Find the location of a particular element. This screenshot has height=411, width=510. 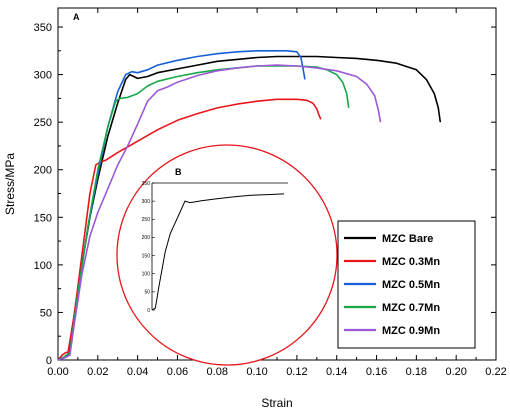

x-axis-title: Strain is located at coordinates (276, 403).